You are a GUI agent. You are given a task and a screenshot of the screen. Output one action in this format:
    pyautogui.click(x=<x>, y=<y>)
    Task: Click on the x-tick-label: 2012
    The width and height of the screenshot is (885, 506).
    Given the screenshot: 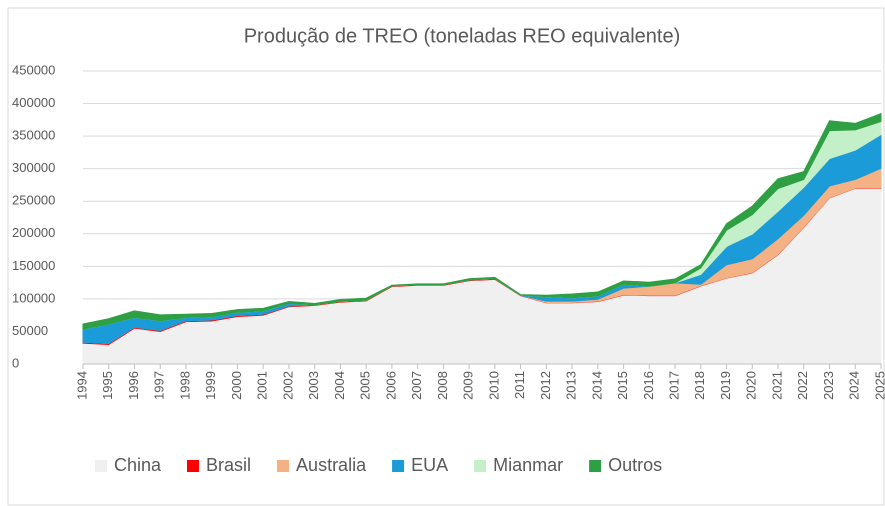 What is the action you would take?
    pyautogui.click(x=545, y=385)
    